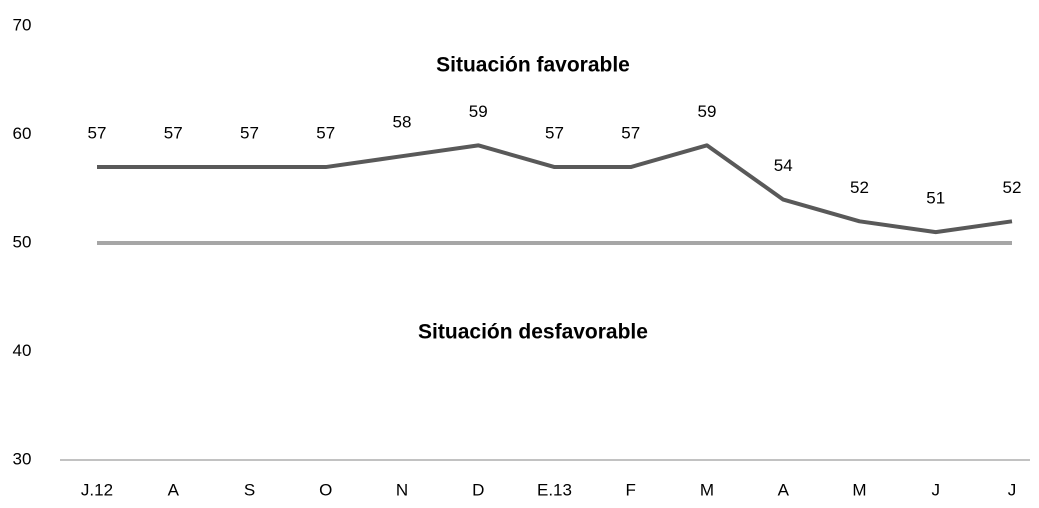  What do you see at coordinates (97, 489) in the screenshot?
I see `x-tick-label: J.12` at bounding box center [97, 489].